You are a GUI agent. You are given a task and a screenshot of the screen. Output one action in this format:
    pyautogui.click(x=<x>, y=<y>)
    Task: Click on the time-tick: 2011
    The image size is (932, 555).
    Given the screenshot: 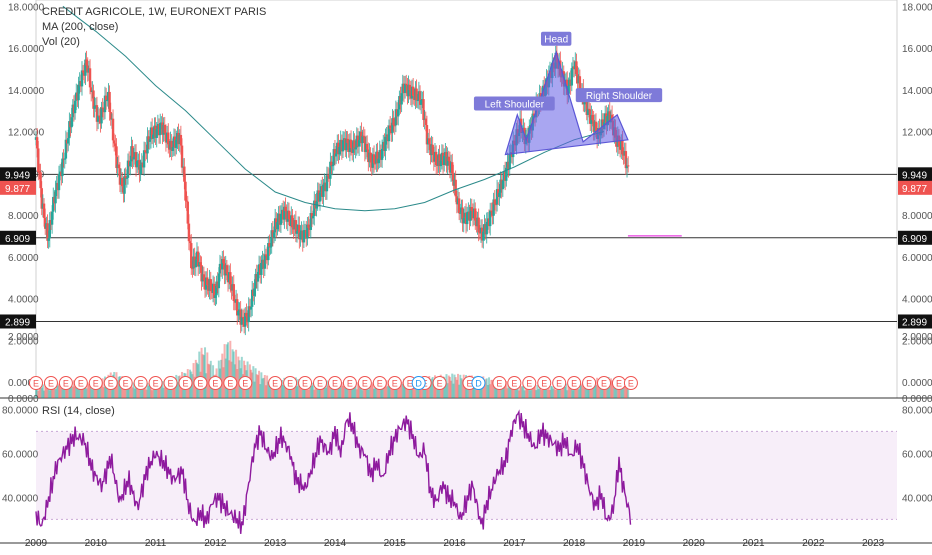 What is the action you would take?
    pyautogui.click(x=156, y=543)
    